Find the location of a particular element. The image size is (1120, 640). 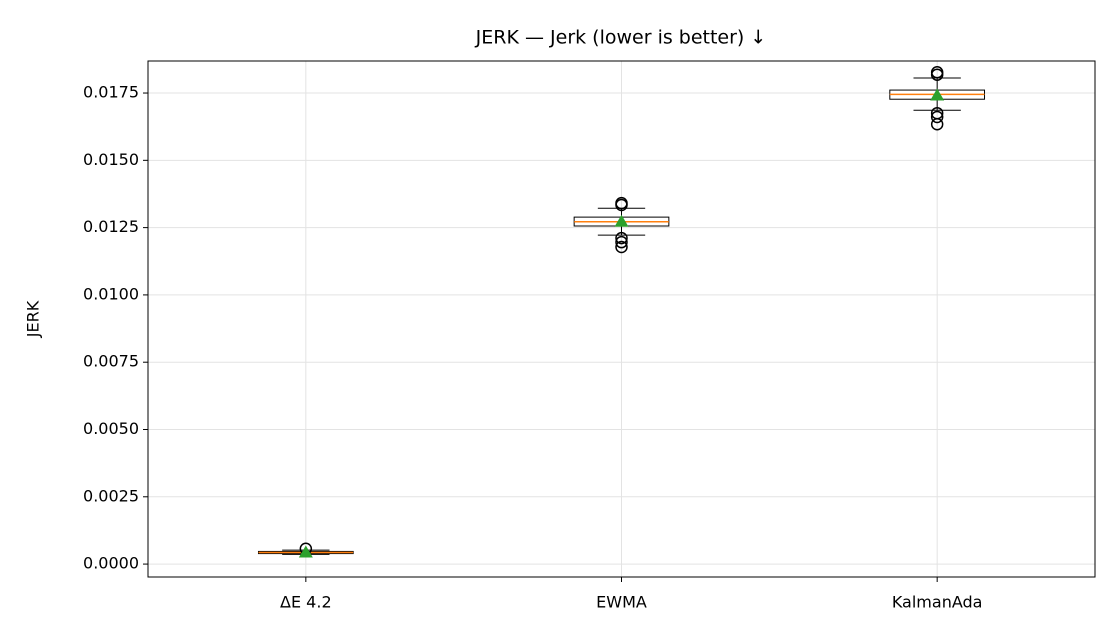

x-tick-label: ΔE 4.2 is located at coordinates (306, 602).